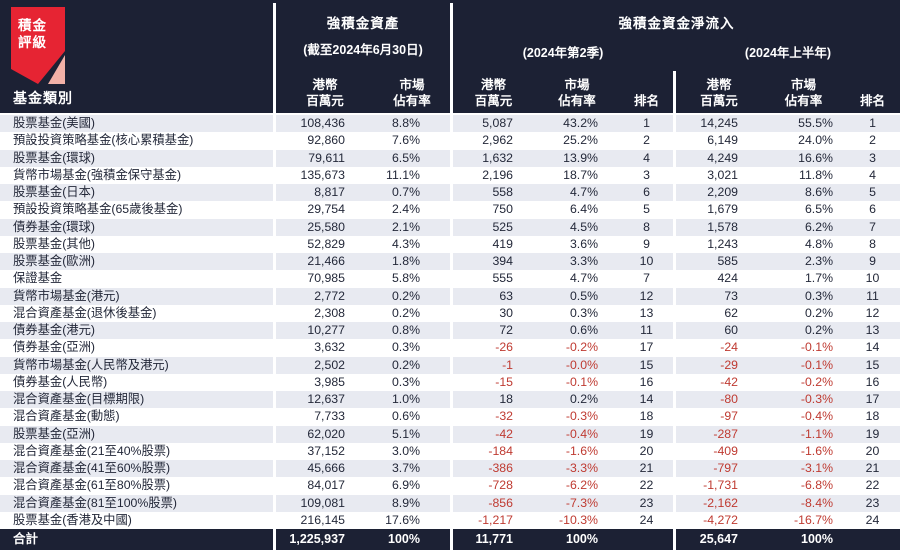  What do you see at coordinates (405, 157) in the screenshot?
I see `assets-share-cell: 6.5%` at bounding box center [405, 157].